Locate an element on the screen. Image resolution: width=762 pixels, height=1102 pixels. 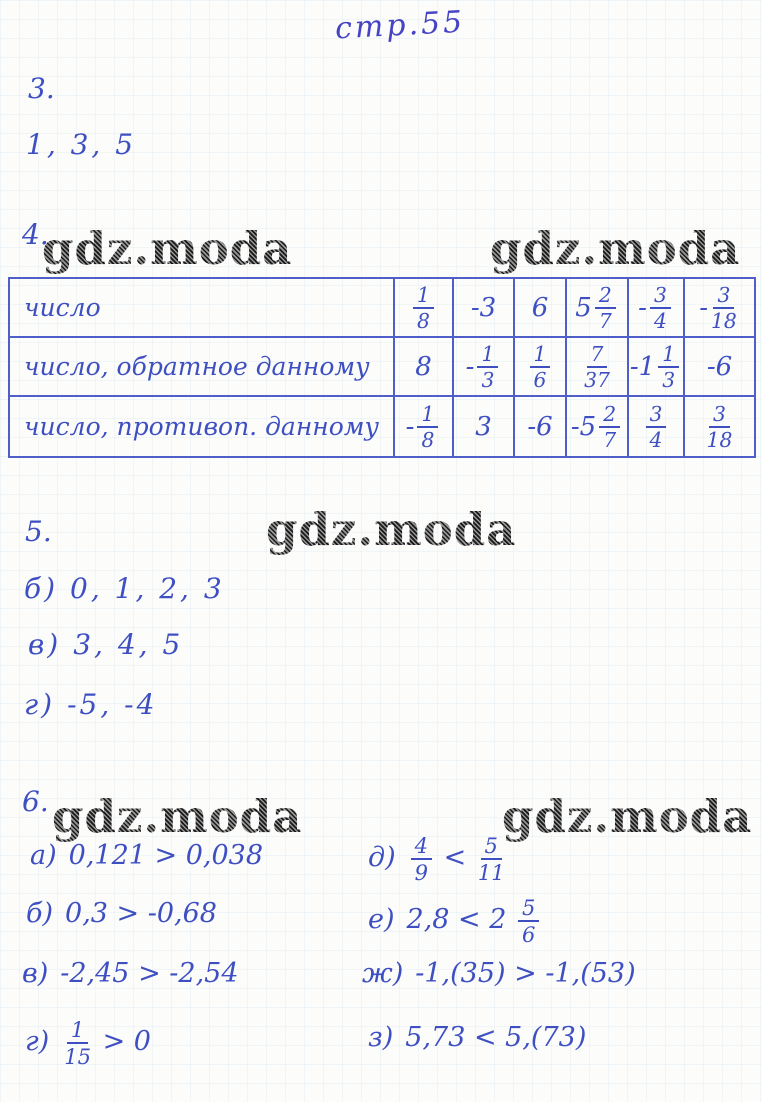
row-header-opposite: число, противоп. данному is located at coordinates (202, 426).